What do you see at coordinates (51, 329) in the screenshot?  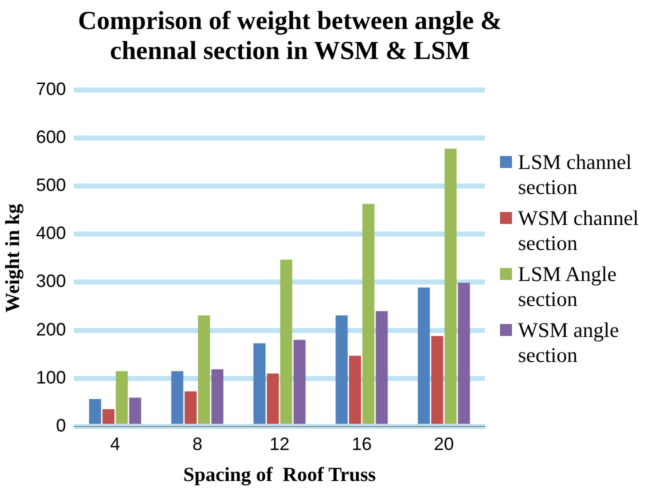 I see `y-tick-label: 200` at bounding box center [51, 329].